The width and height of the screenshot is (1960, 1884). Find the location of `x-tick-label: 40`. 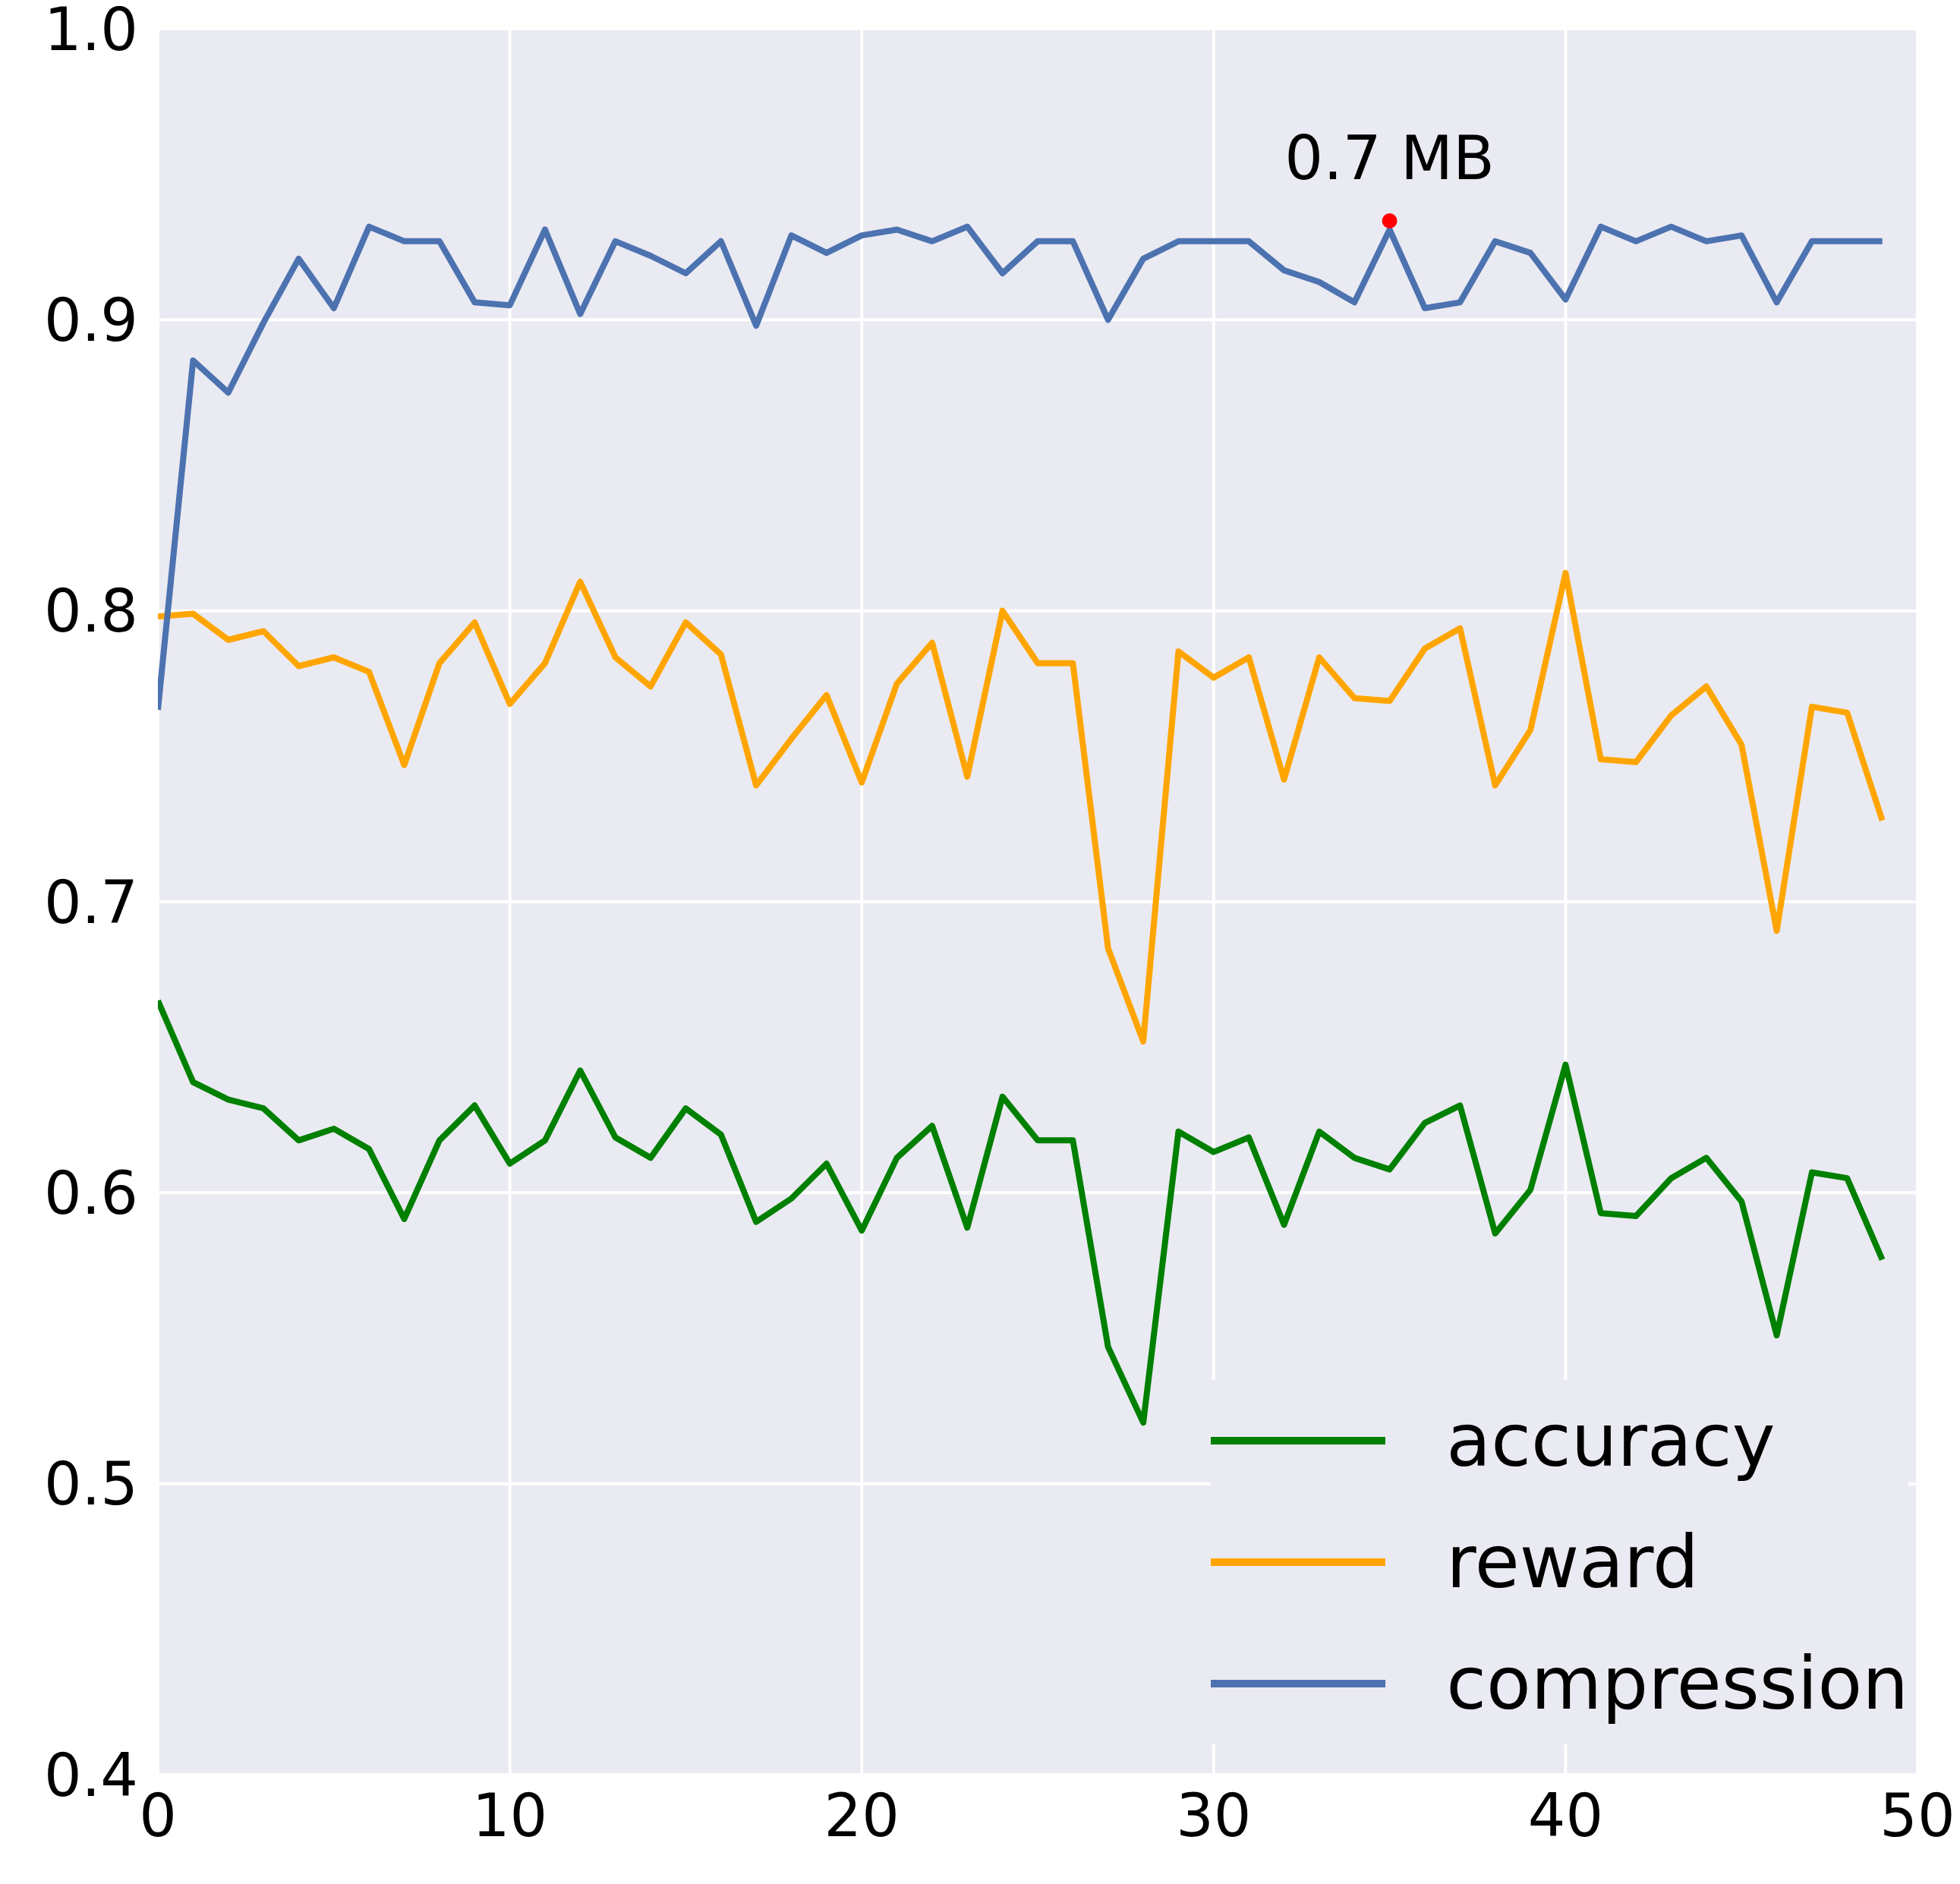

x-tick-label: 40 is located at coordinates (1565, 1817).